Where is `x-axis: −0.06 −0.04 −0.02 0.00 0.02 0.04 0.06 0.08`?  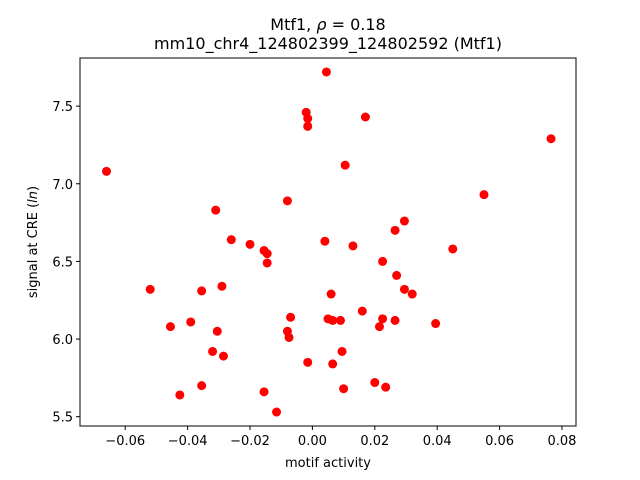
x-axis: −0.06 −0.04 −0.02 0.00 0.02 0.04 0.06 0.08 is located at coordinates (340, 437).